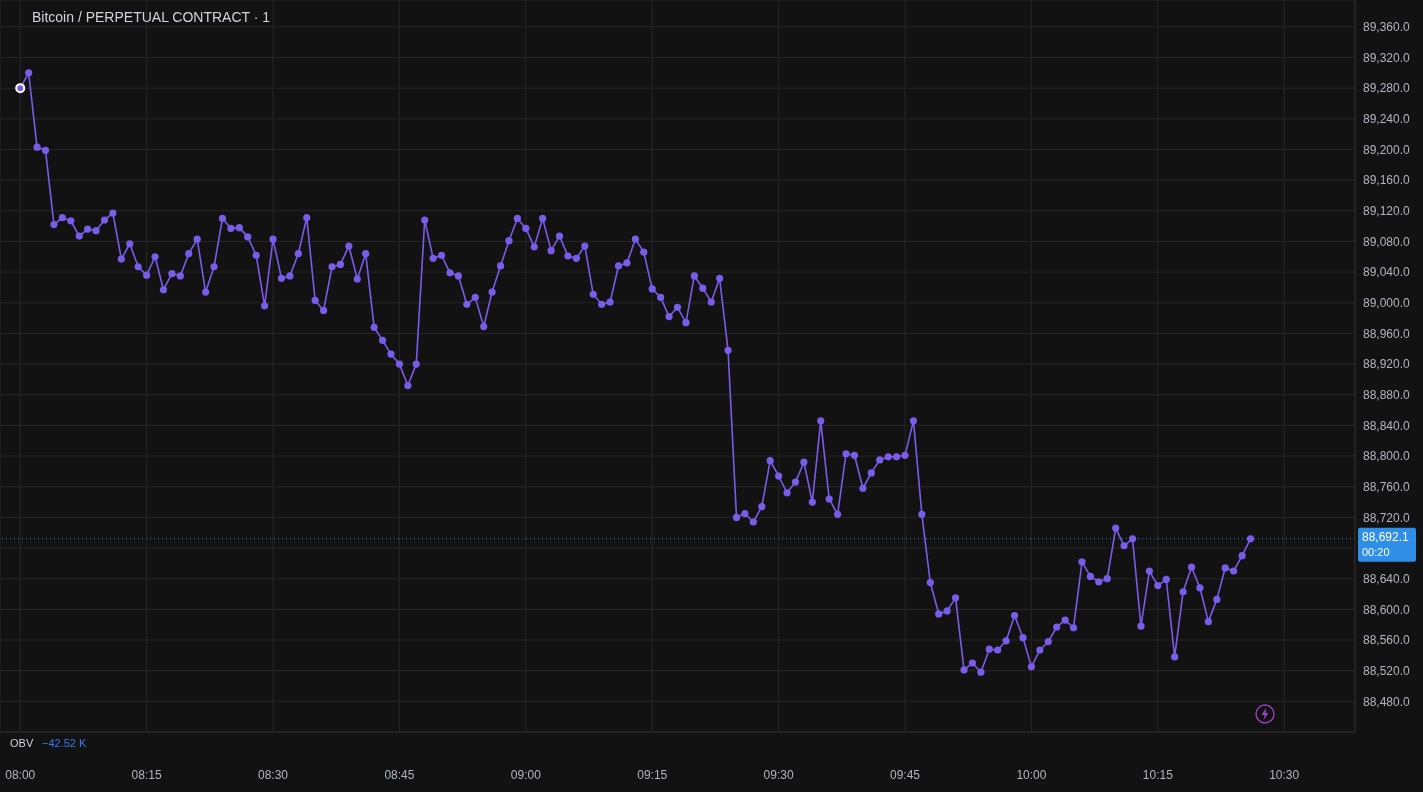 This screenshot has height=792, width=1423. What do you see at coordinates (22, 743) in the screenshot?
I see `text: OBV` at bounding box center [22, 743].